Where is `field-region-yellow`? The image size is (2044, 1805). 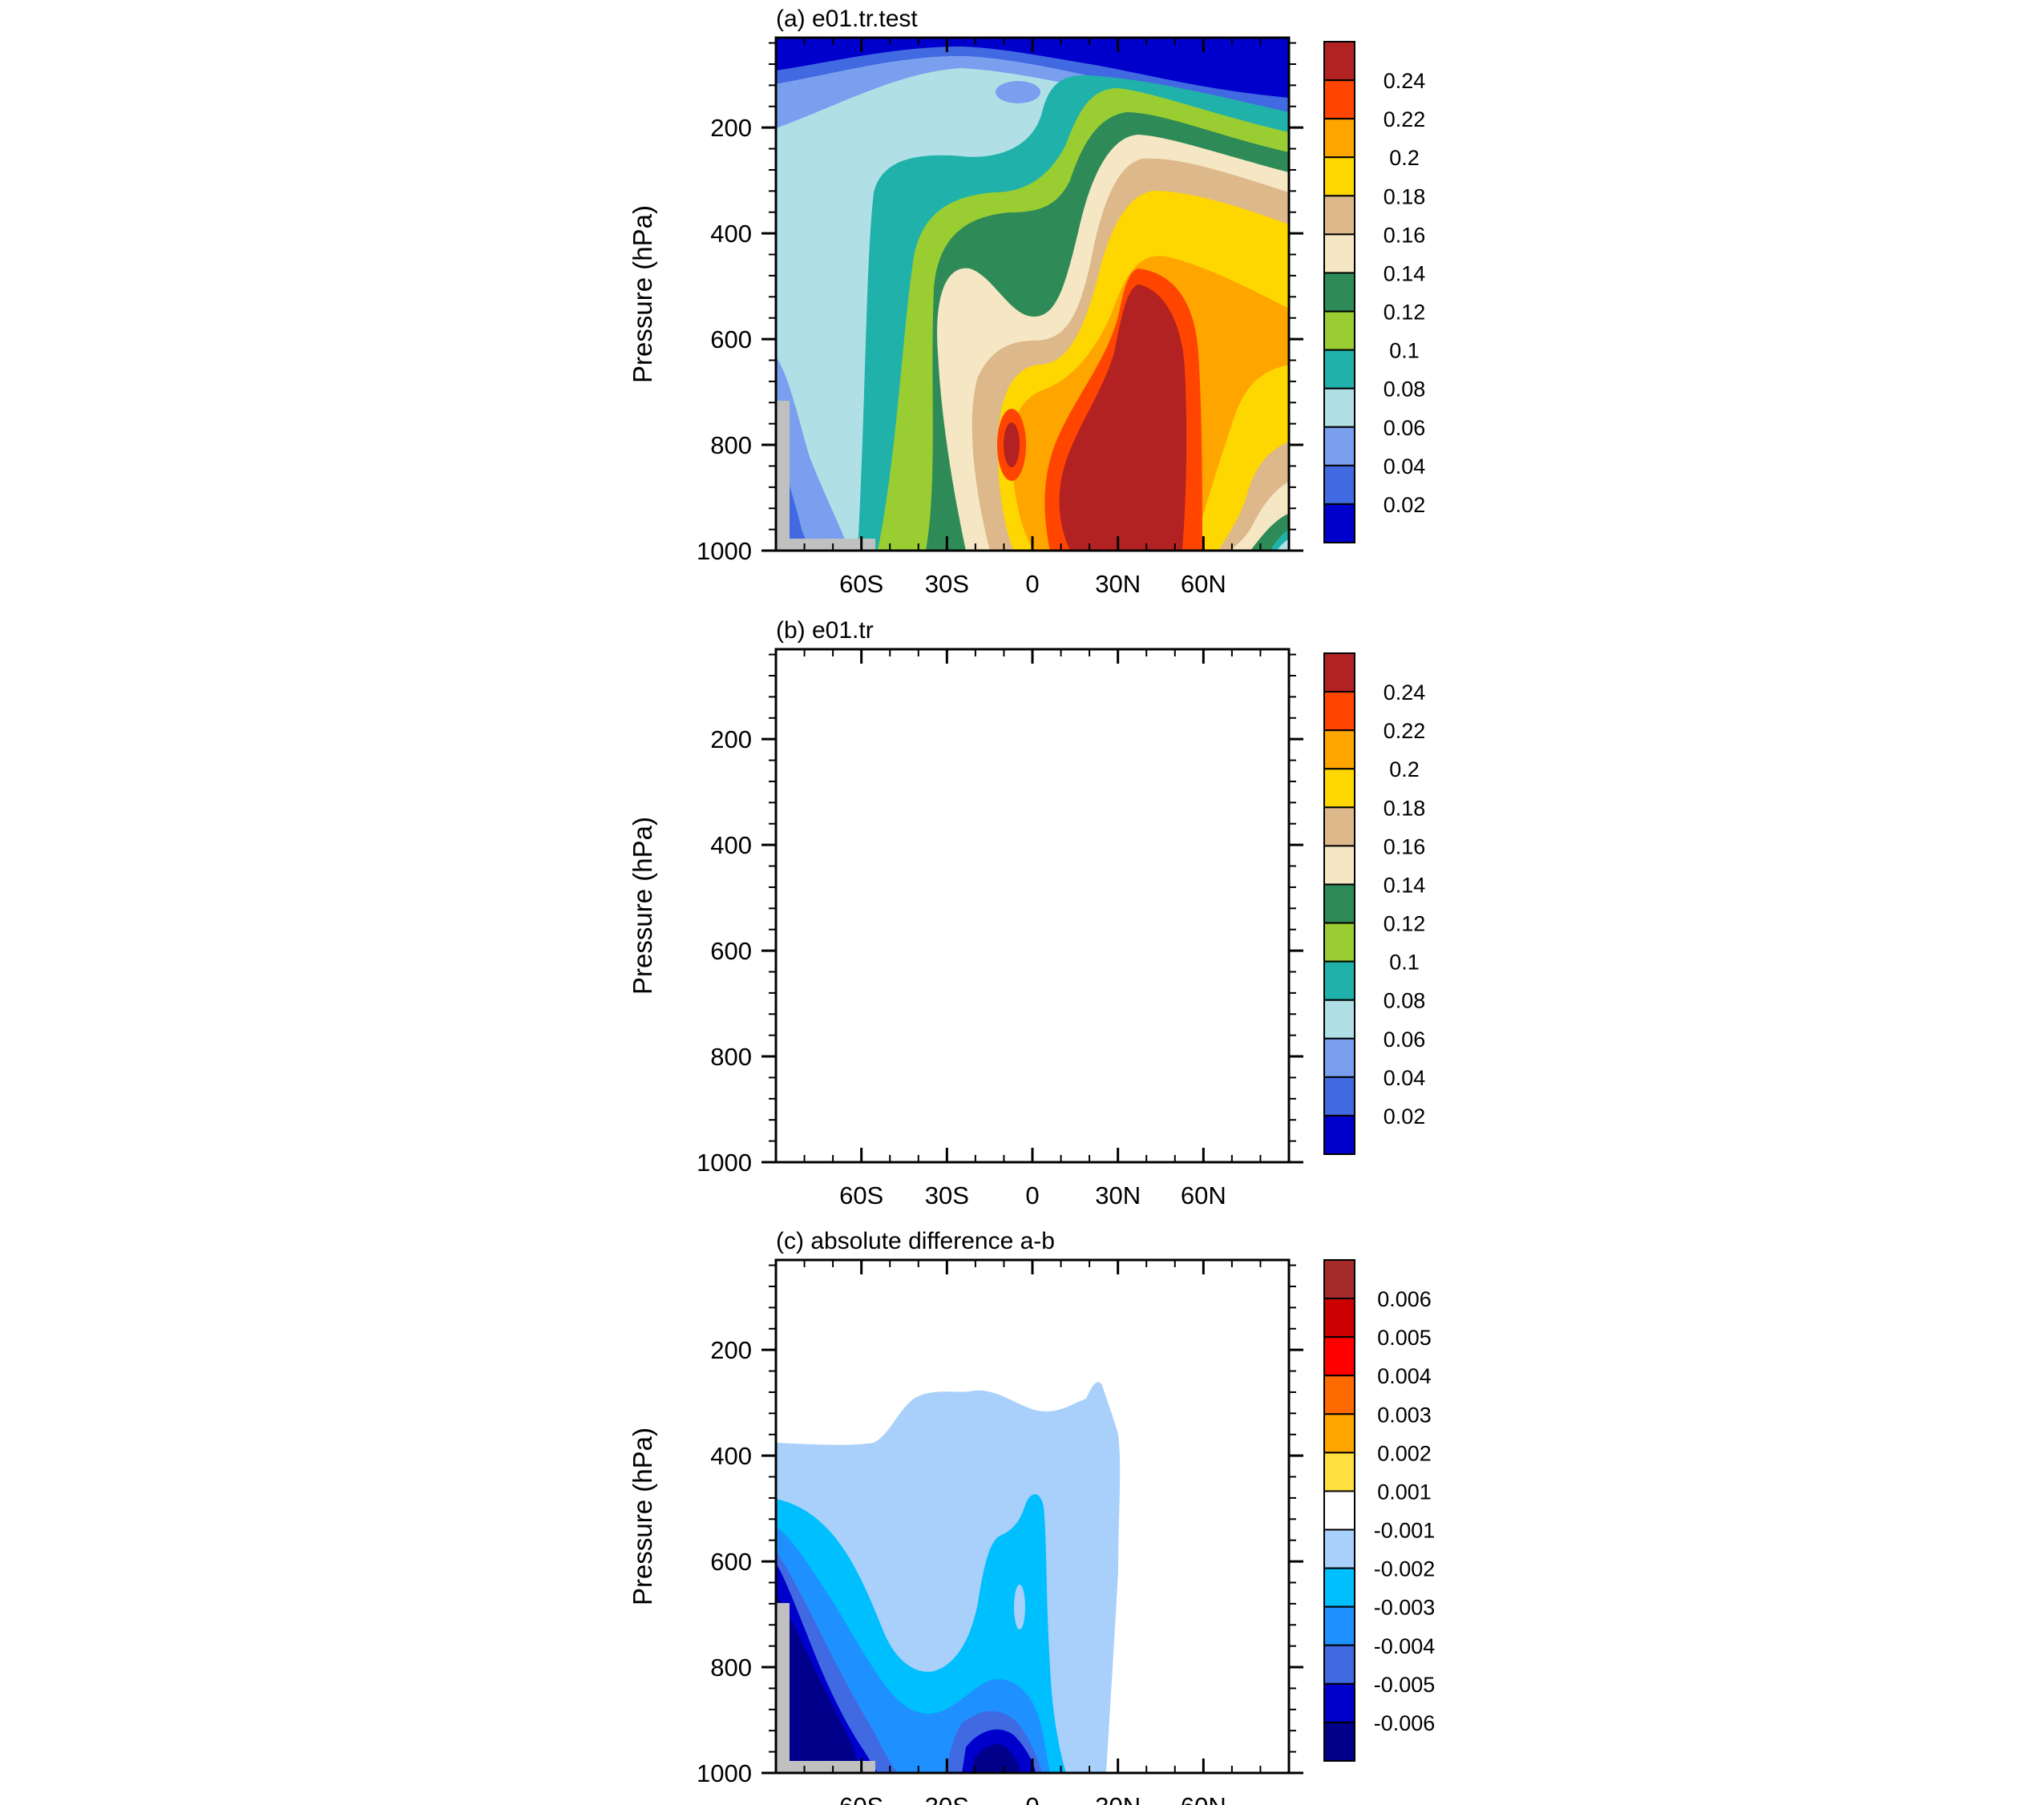
field-region-yellow is located at coordinates (1143, 982).